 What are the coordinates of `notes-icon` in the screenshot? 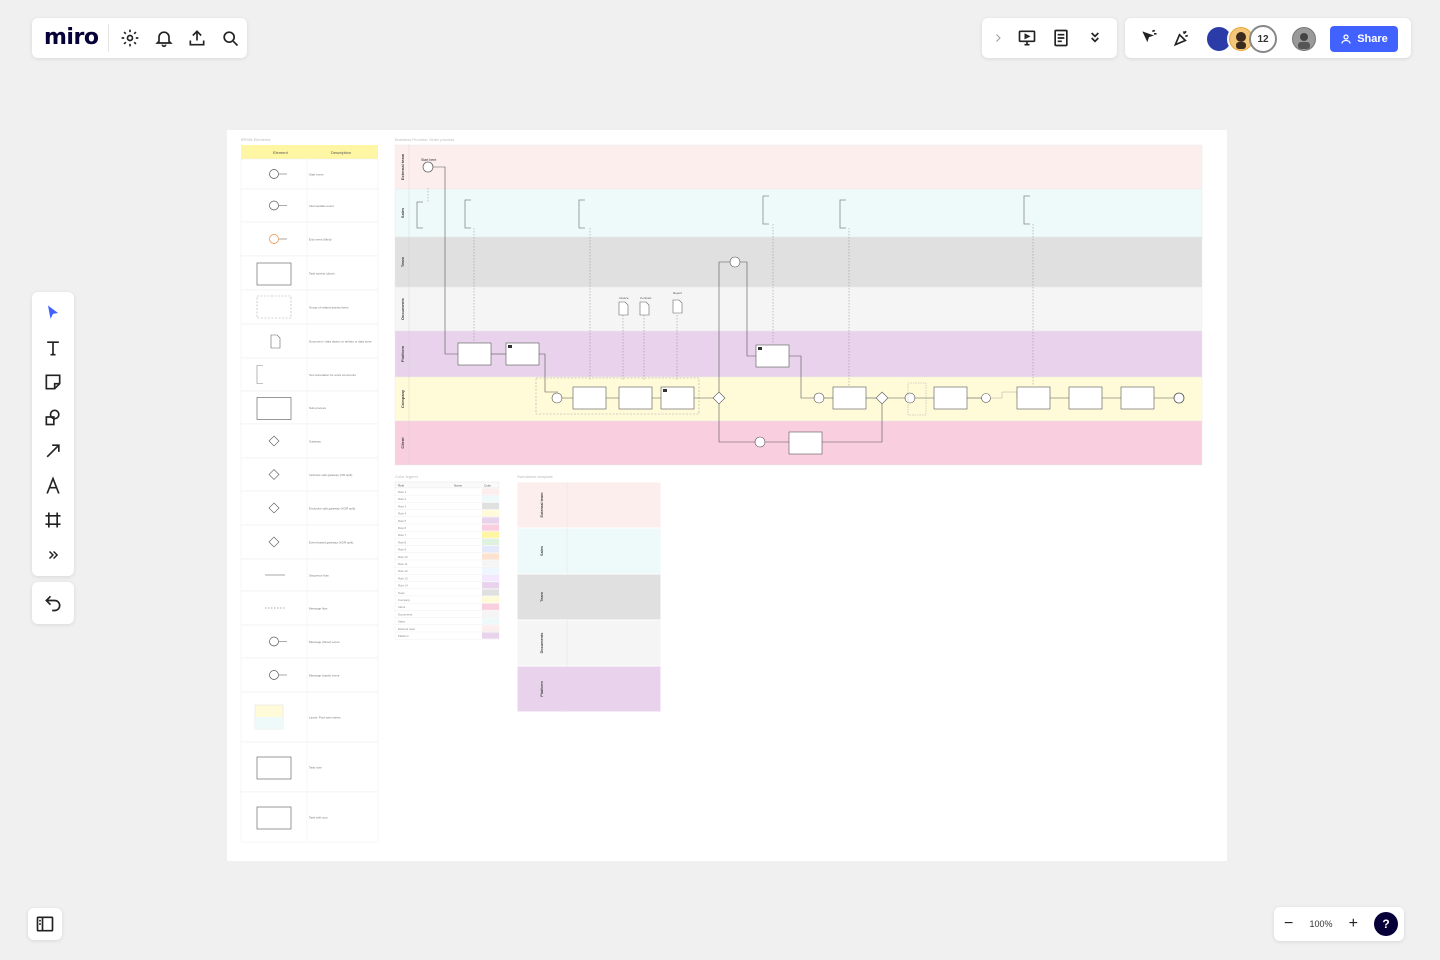 It's located at (1061, 38).